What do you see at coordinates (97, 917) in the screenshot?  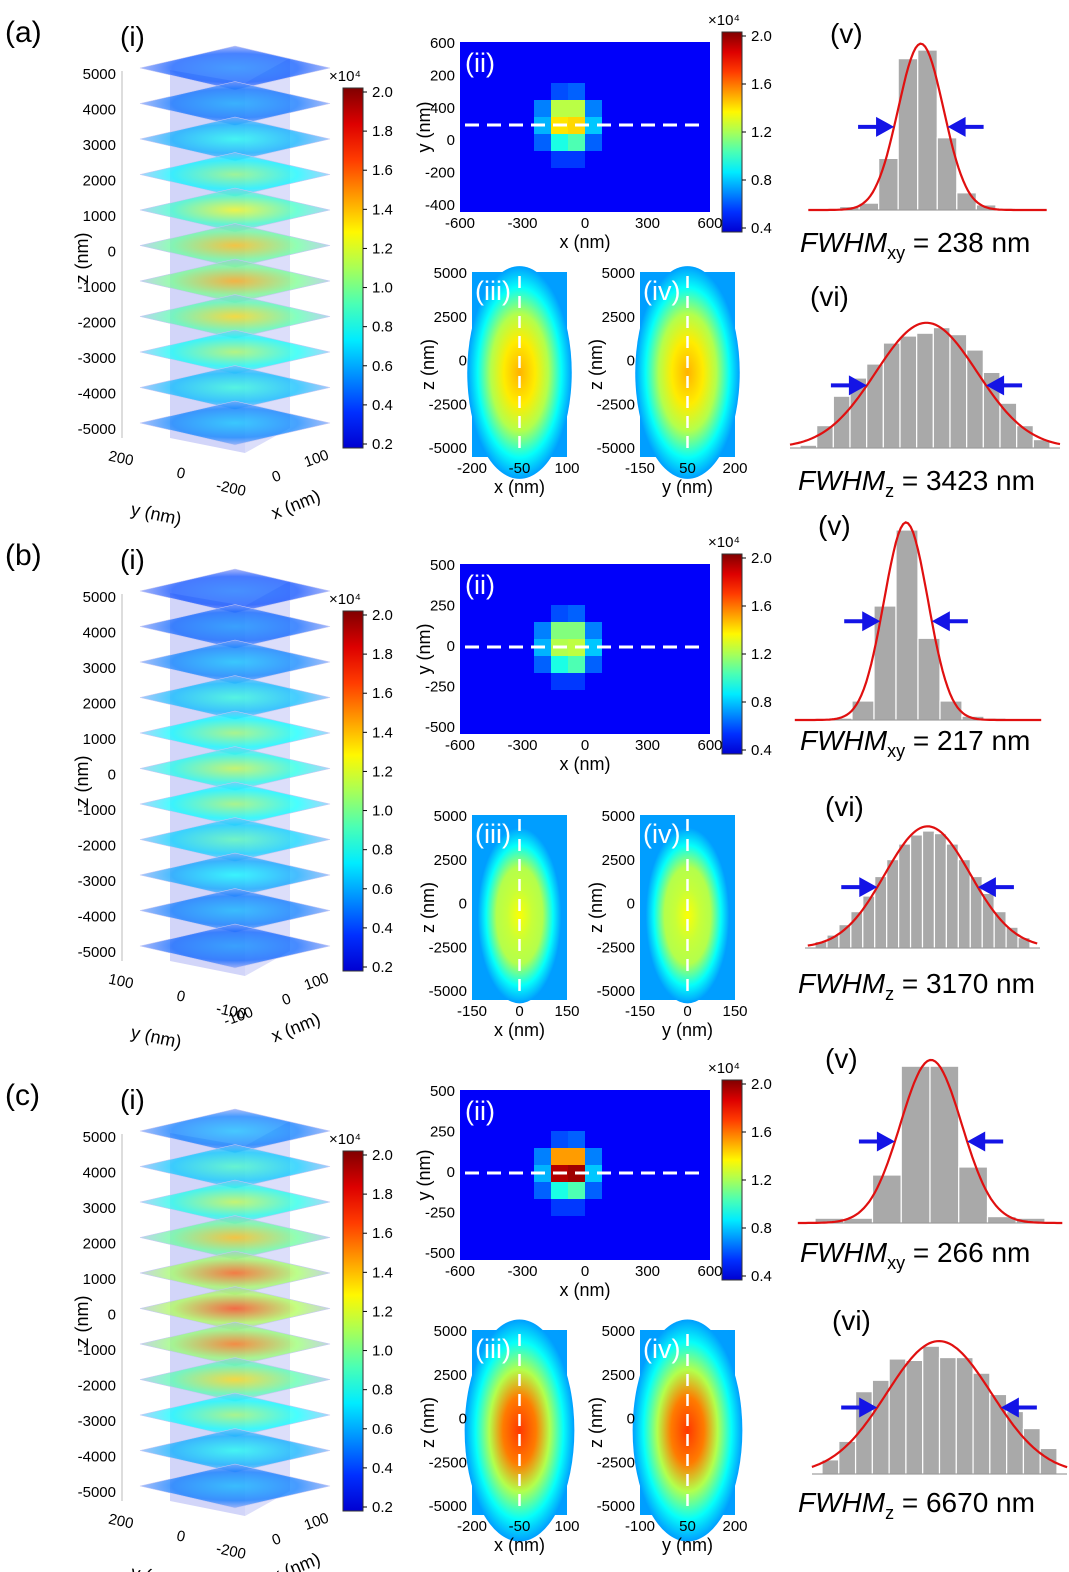 I see `cube-z-tick: -4000` at bounding box center [97, 917].